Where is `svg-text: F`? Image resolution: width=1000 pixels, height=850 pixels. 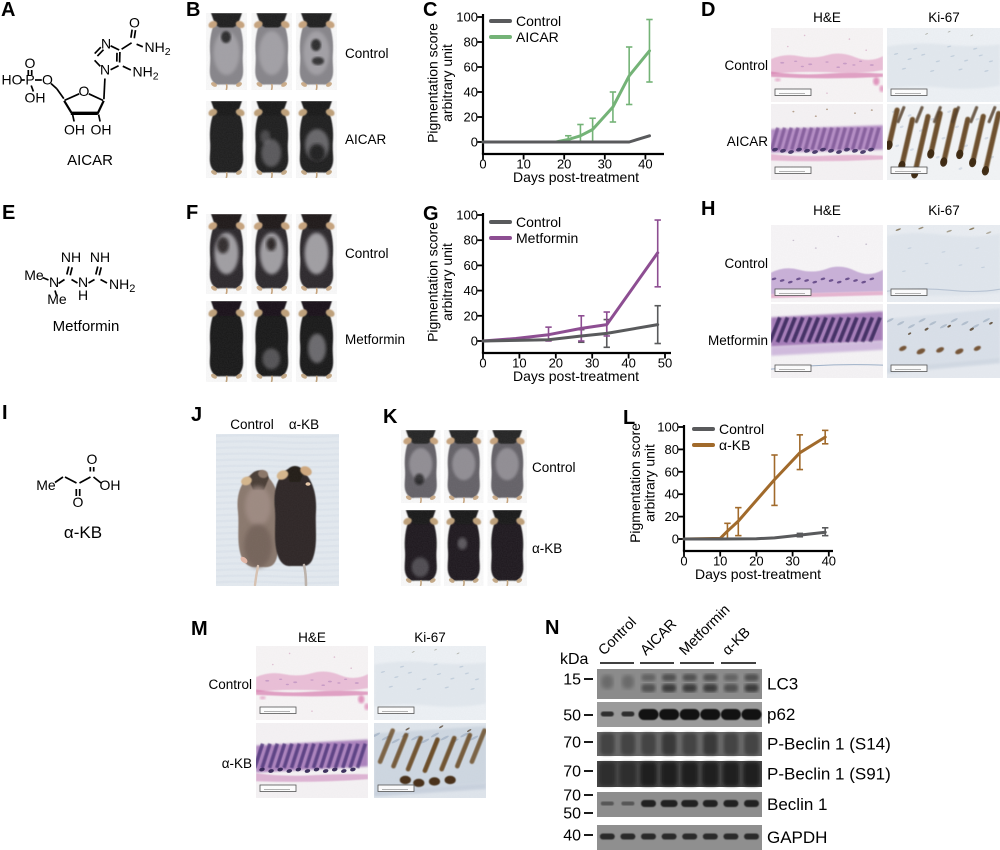 svg-text: F is located at coordinates (192, 213).